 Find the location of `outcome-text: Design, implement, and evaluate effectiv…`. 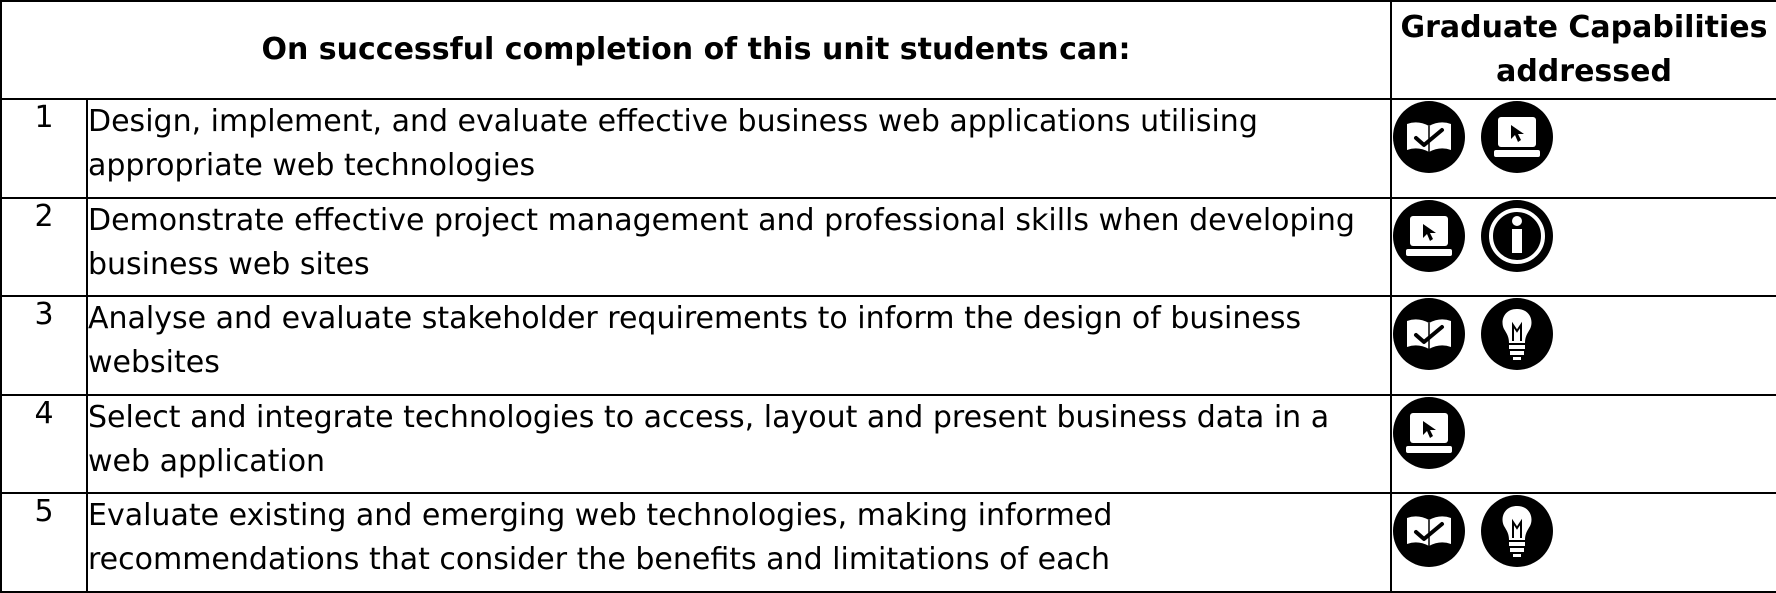

outcome-text: Design, implement, and evaluate effectiv… is located at coordinates (739, 148).